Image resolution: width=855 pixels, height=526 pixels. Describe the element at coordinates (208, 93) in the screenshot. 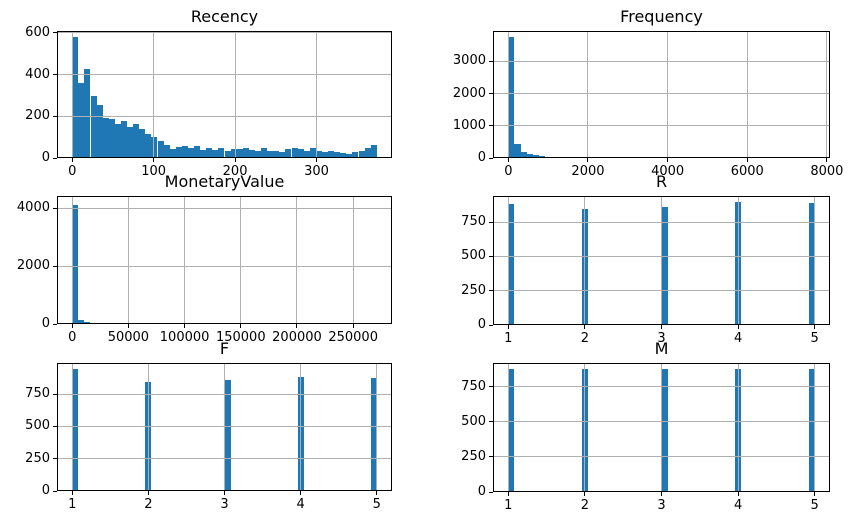

I see `subplot-recency: 0 100 200 300 0 200 400 600 Recency` at that location.